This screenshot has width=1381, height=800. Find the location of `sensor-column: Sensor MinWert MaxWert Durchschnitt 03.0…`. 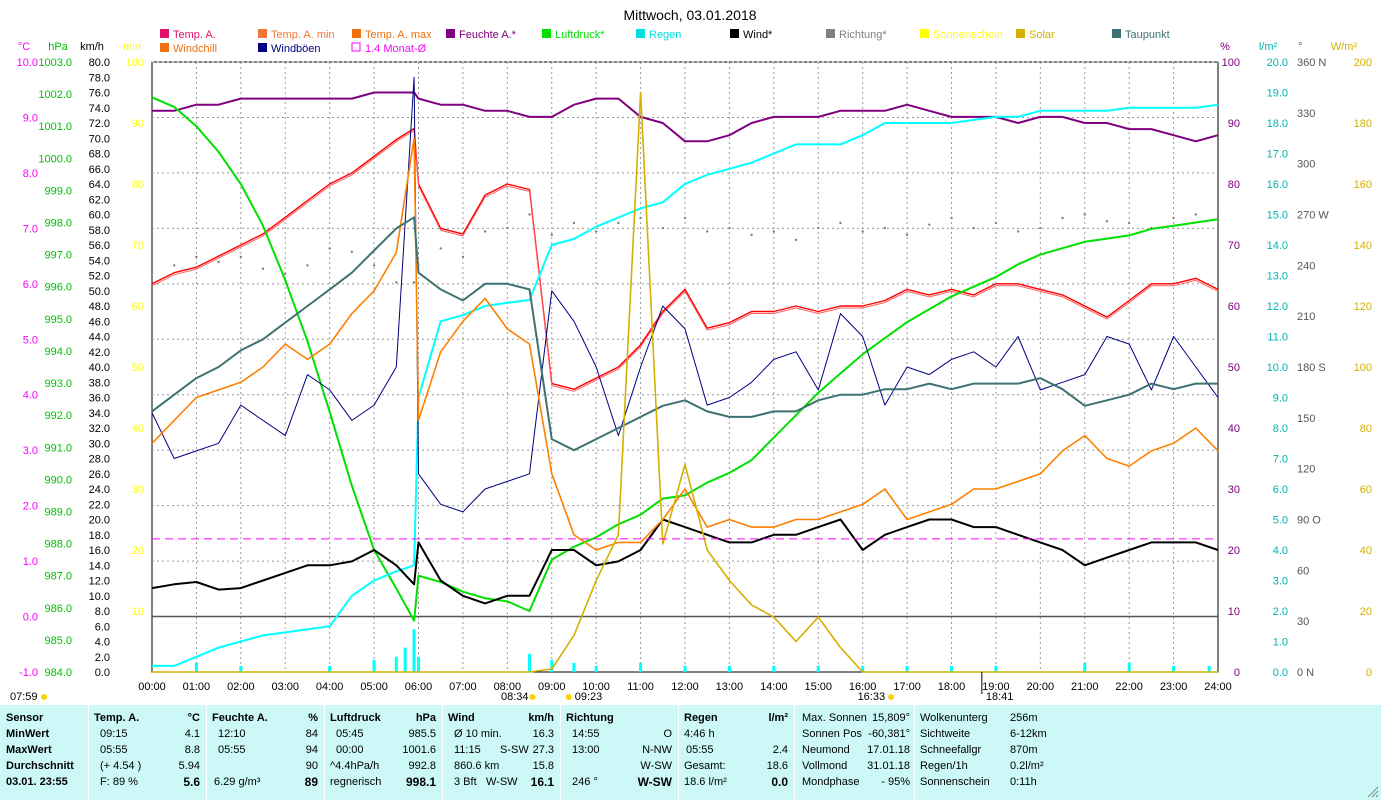

sensor-column: Sensor MinWert MaxWert Durchschnitt 03.0… is located at coordinates (46, 752).